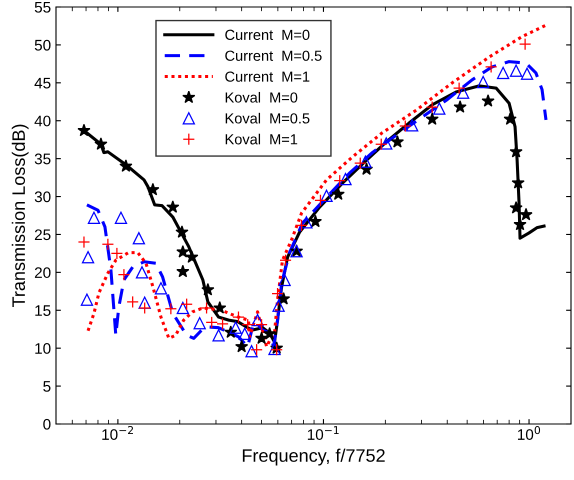 The width and height of the screenshot is (574, 480). I want to click on y-tick-label: 20, so click(42, 272).